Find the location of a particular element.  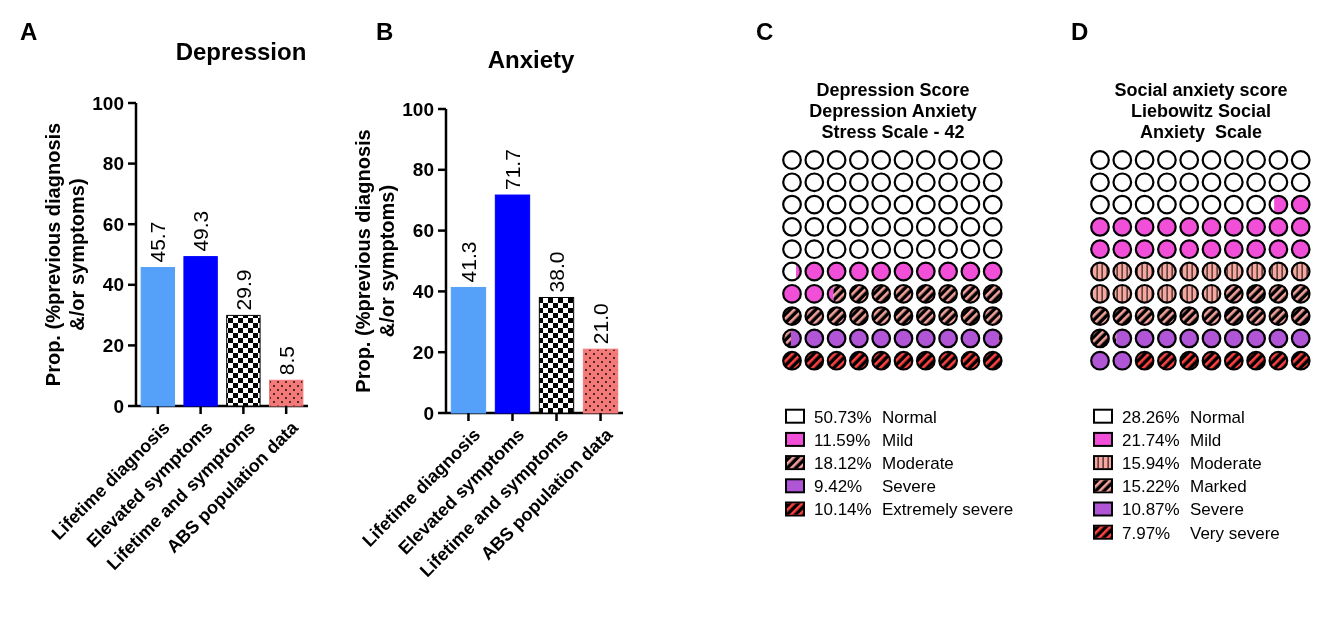

data-label: 10.14% is located at coordinates (843, 510).